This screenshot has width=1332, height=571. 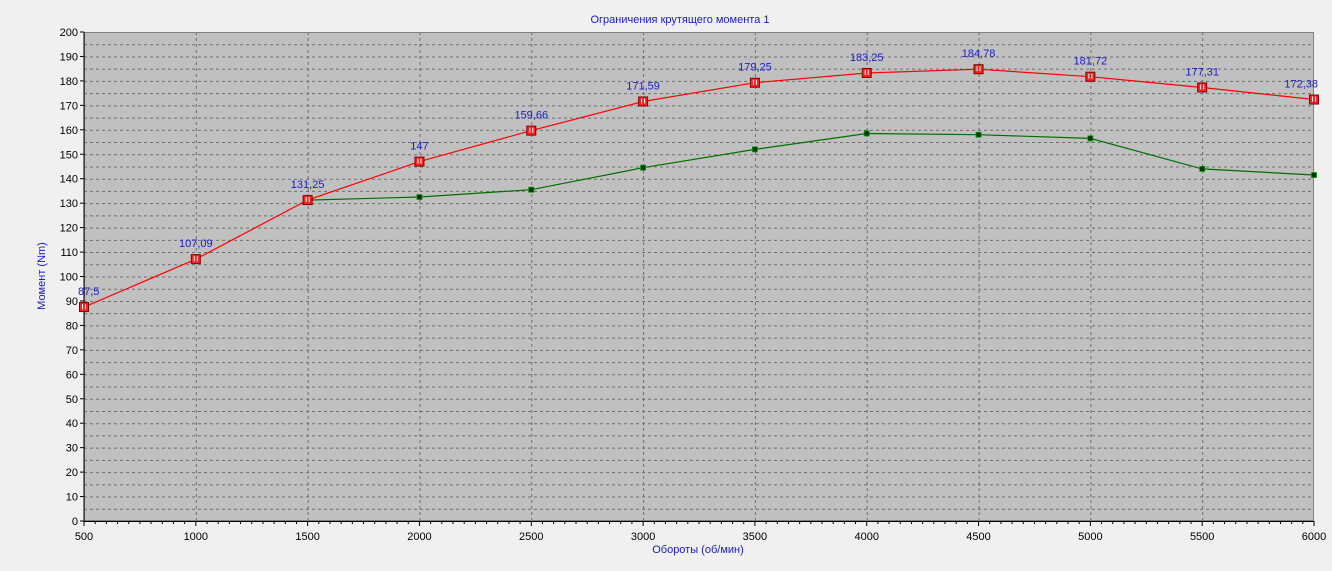 What do you see at coordinates (308, 185) in the screenshot?
I see `series-1-data-label: 131,25` at bounding box center [308, 185].